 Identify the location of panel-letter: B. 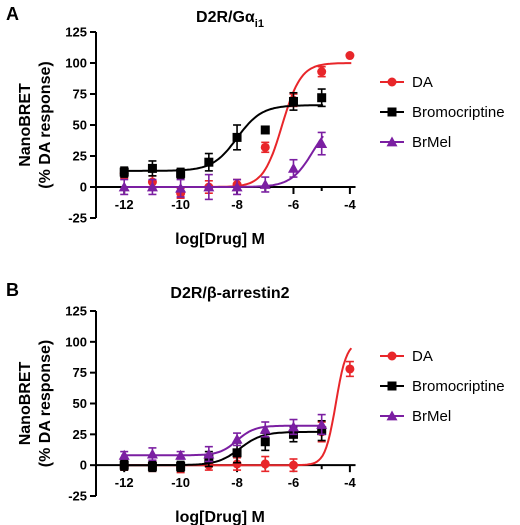
(12, 290).